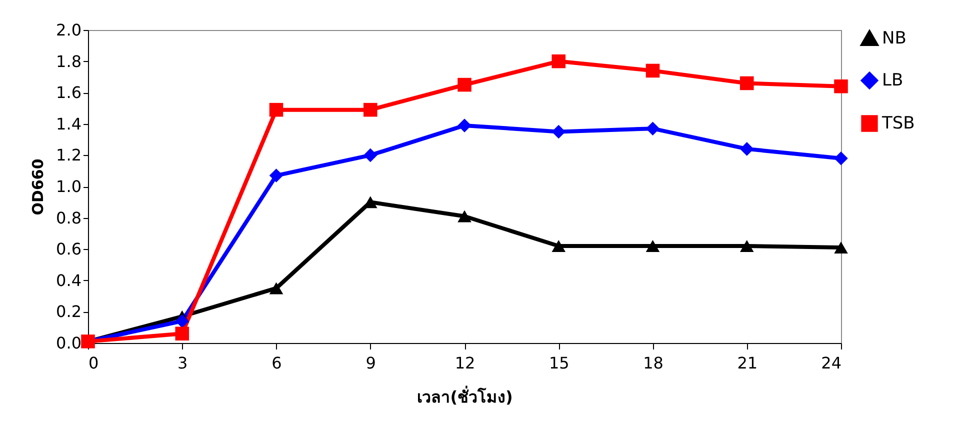 The image size is (972, 424). What do you see at coordinates (69, 280) in the screenshot?
I see `y-tick-label: 0.4` at bounding box center [69, 280].